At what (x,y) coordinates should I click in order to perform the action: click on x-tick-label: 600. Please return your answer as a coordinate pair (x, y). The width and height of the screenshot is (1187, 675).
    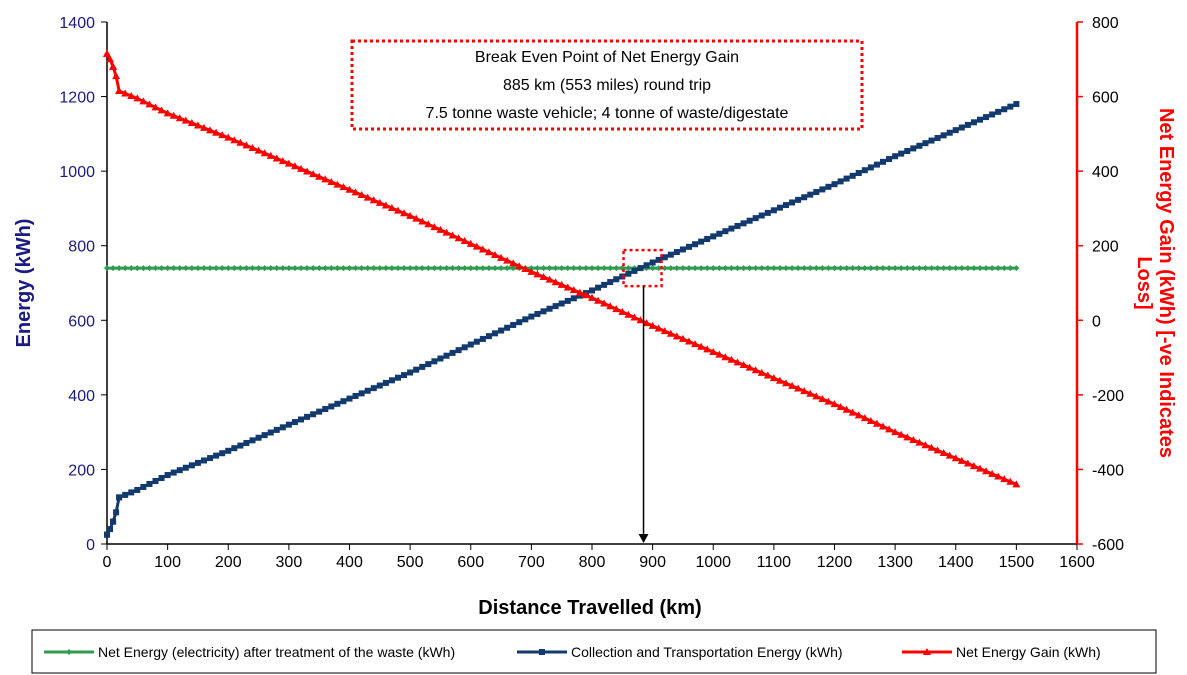
    Looking at the image, I should click on (470, 562).